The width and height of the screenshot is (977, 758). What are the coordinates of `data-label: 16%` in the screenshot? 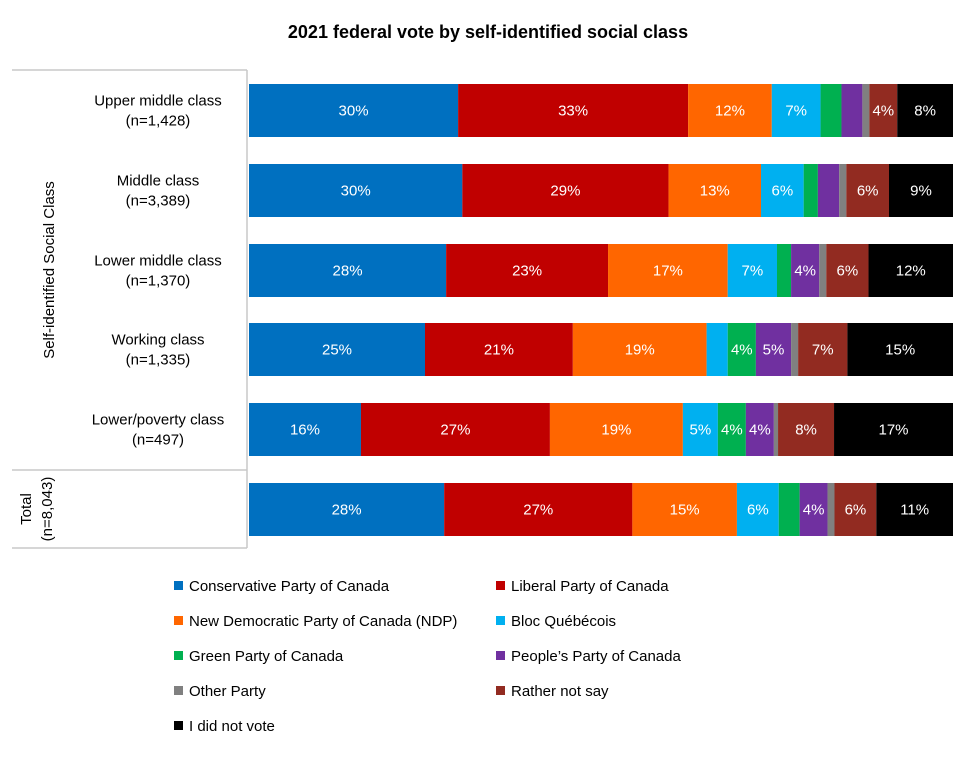 It's located at (305, 430).